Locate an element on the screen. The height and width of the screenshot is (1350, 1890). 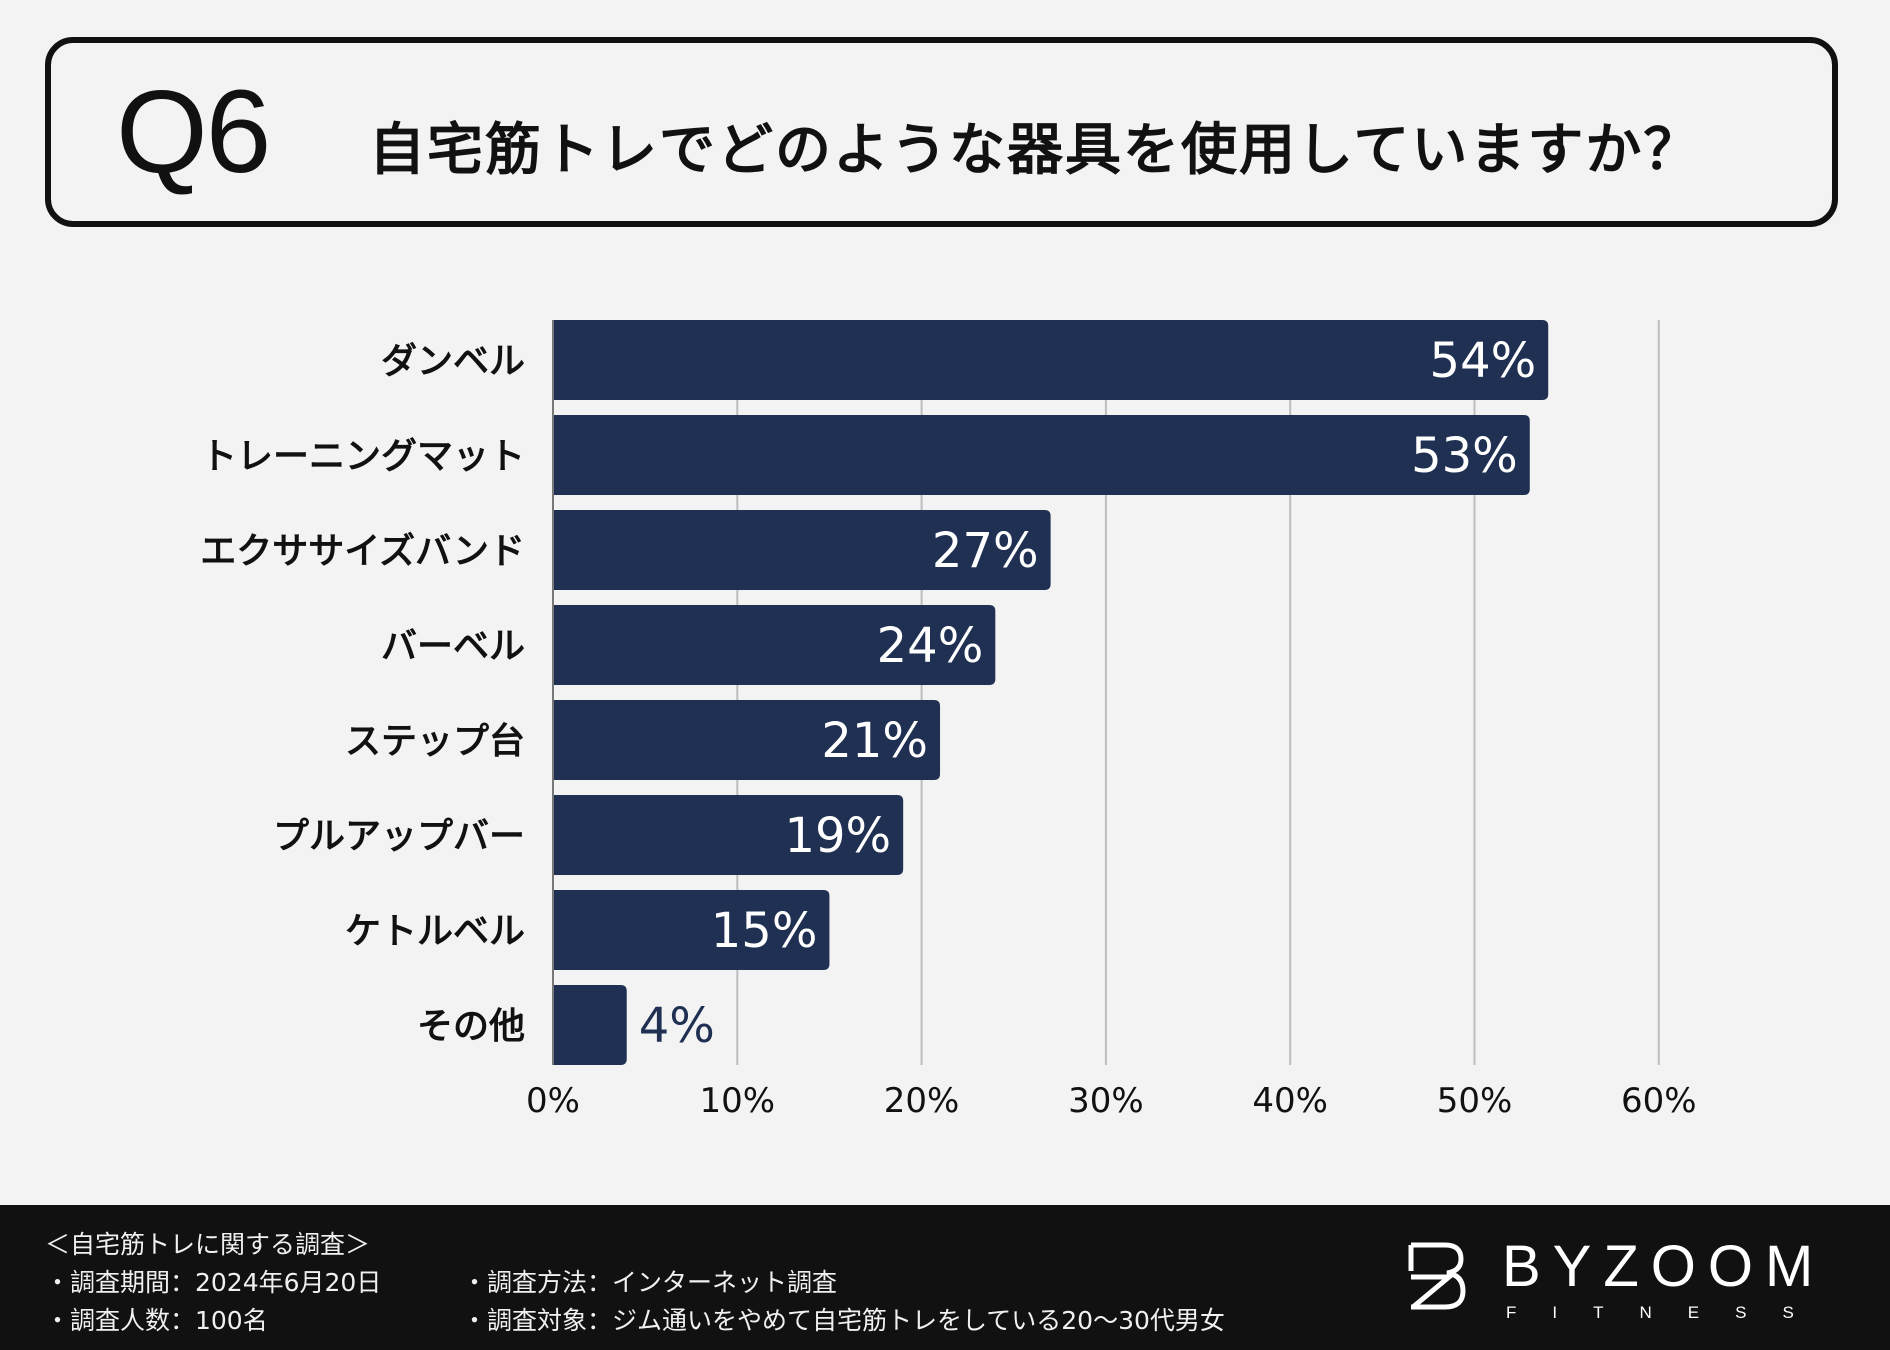
logo-subtitle: FITNESS is located at coordinates (1668, 1312).